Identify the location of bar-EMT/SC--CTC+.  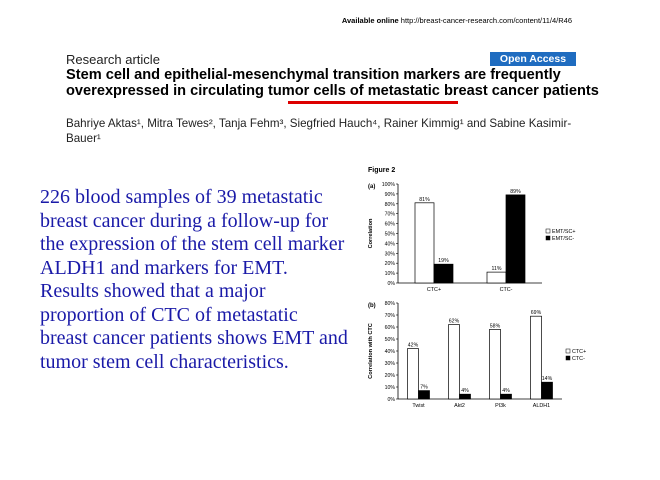
(443, 273).